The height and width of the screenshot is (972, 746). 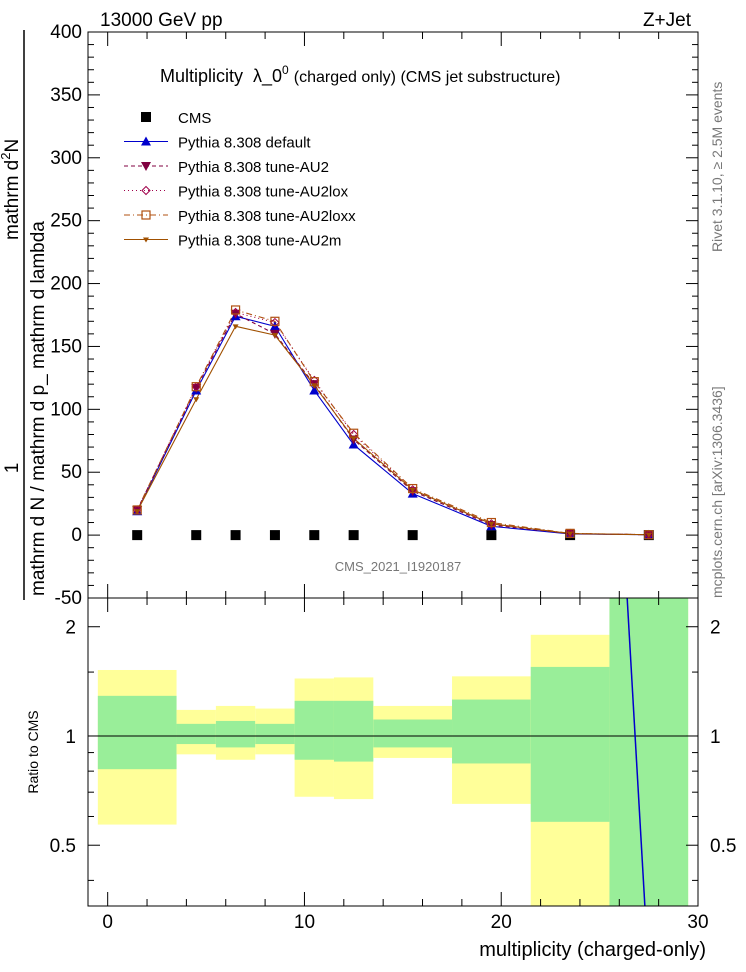 I want to click on y-label-top: mathrm d2N, so click(x=11, y=189).